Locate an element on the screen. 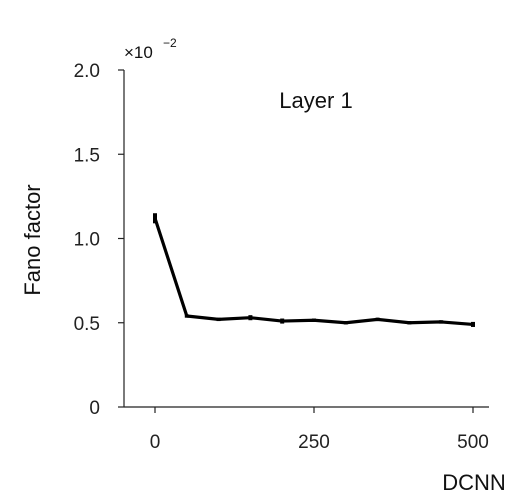 Image resolution: width=519 pixels, height=493 pixels. series-line is located at coordinates (313, 272).